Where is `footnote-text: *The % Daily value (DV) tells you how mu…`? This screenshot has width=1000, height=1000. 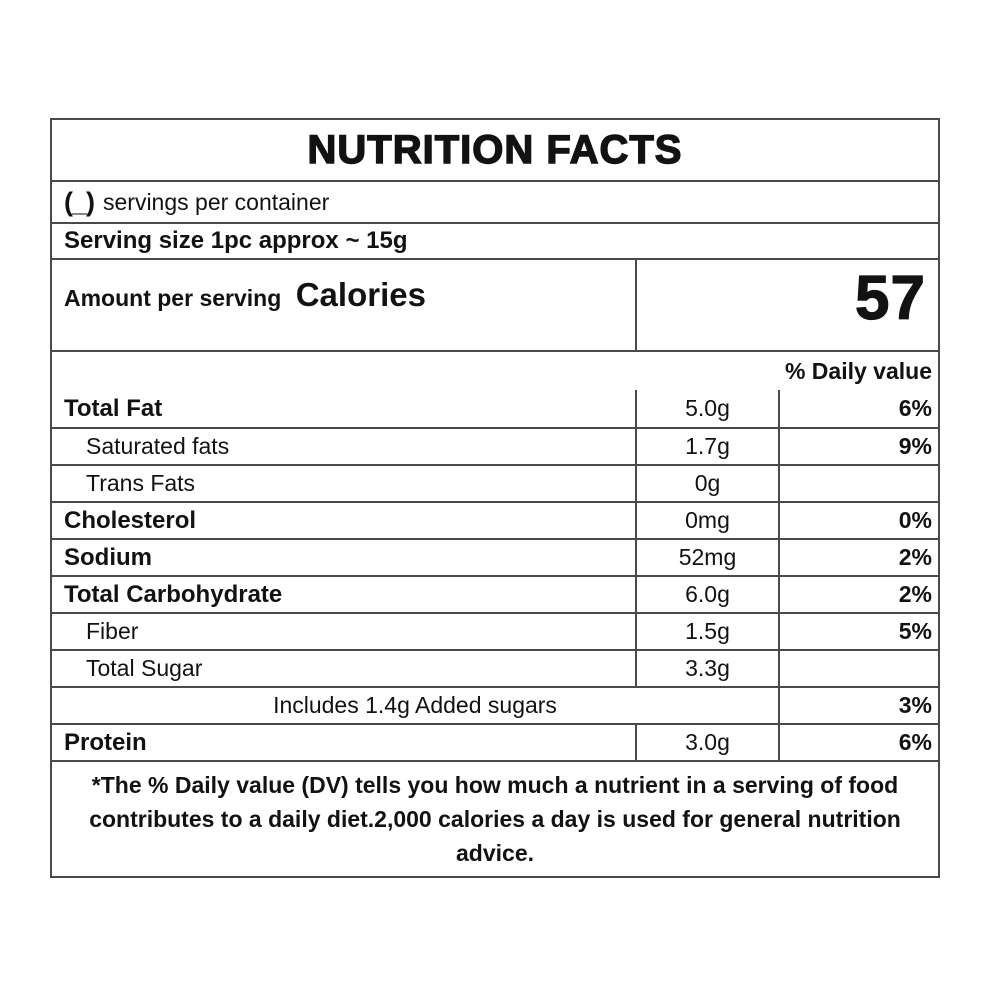
footnote-text: *The % Daily value (DV) tells you how mu… is located at coordinates (495, 819).